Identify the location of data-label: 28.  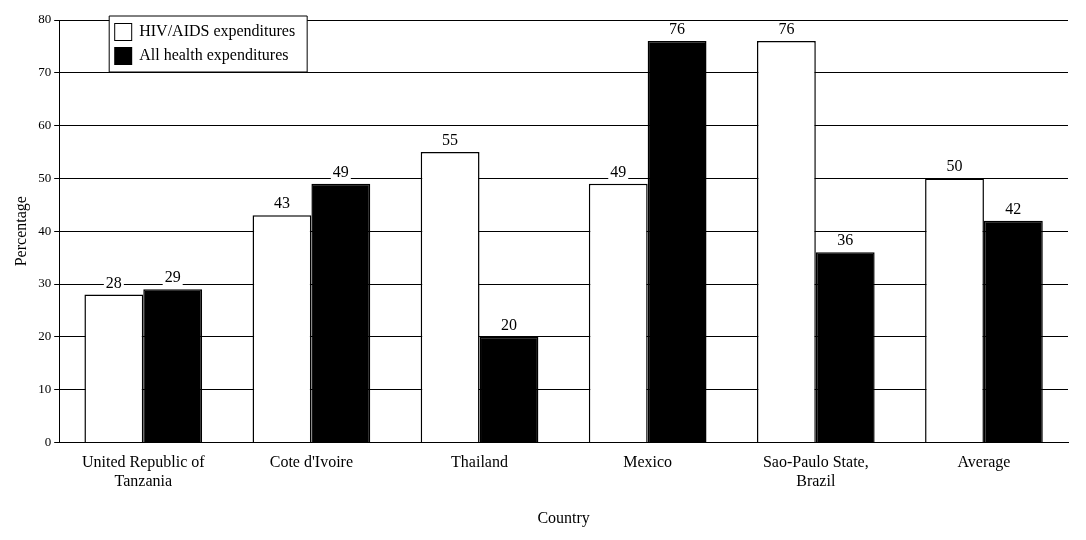
(113, 282).